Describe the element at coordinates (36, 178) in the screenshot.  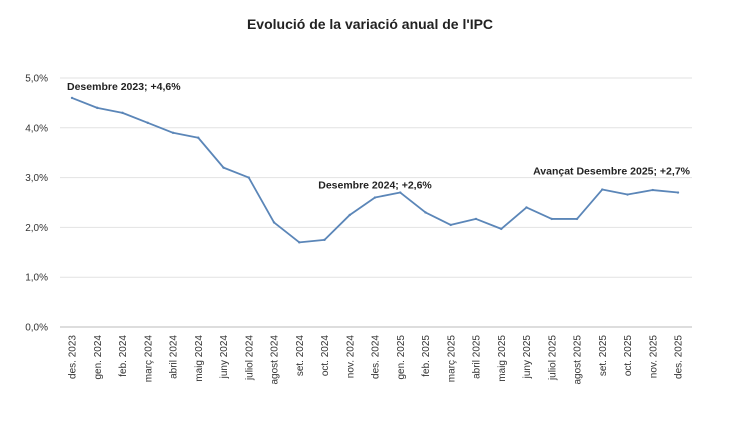
I see `y-tick-label: 3,0%` at that location.